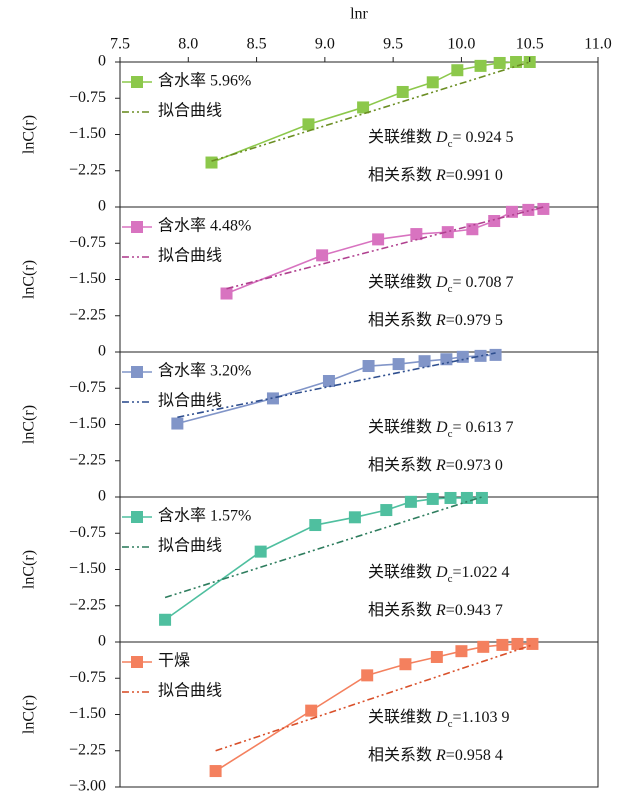  I want to click on annotation: 关联维数 Dc= 0.708 7, so click(441, 284).